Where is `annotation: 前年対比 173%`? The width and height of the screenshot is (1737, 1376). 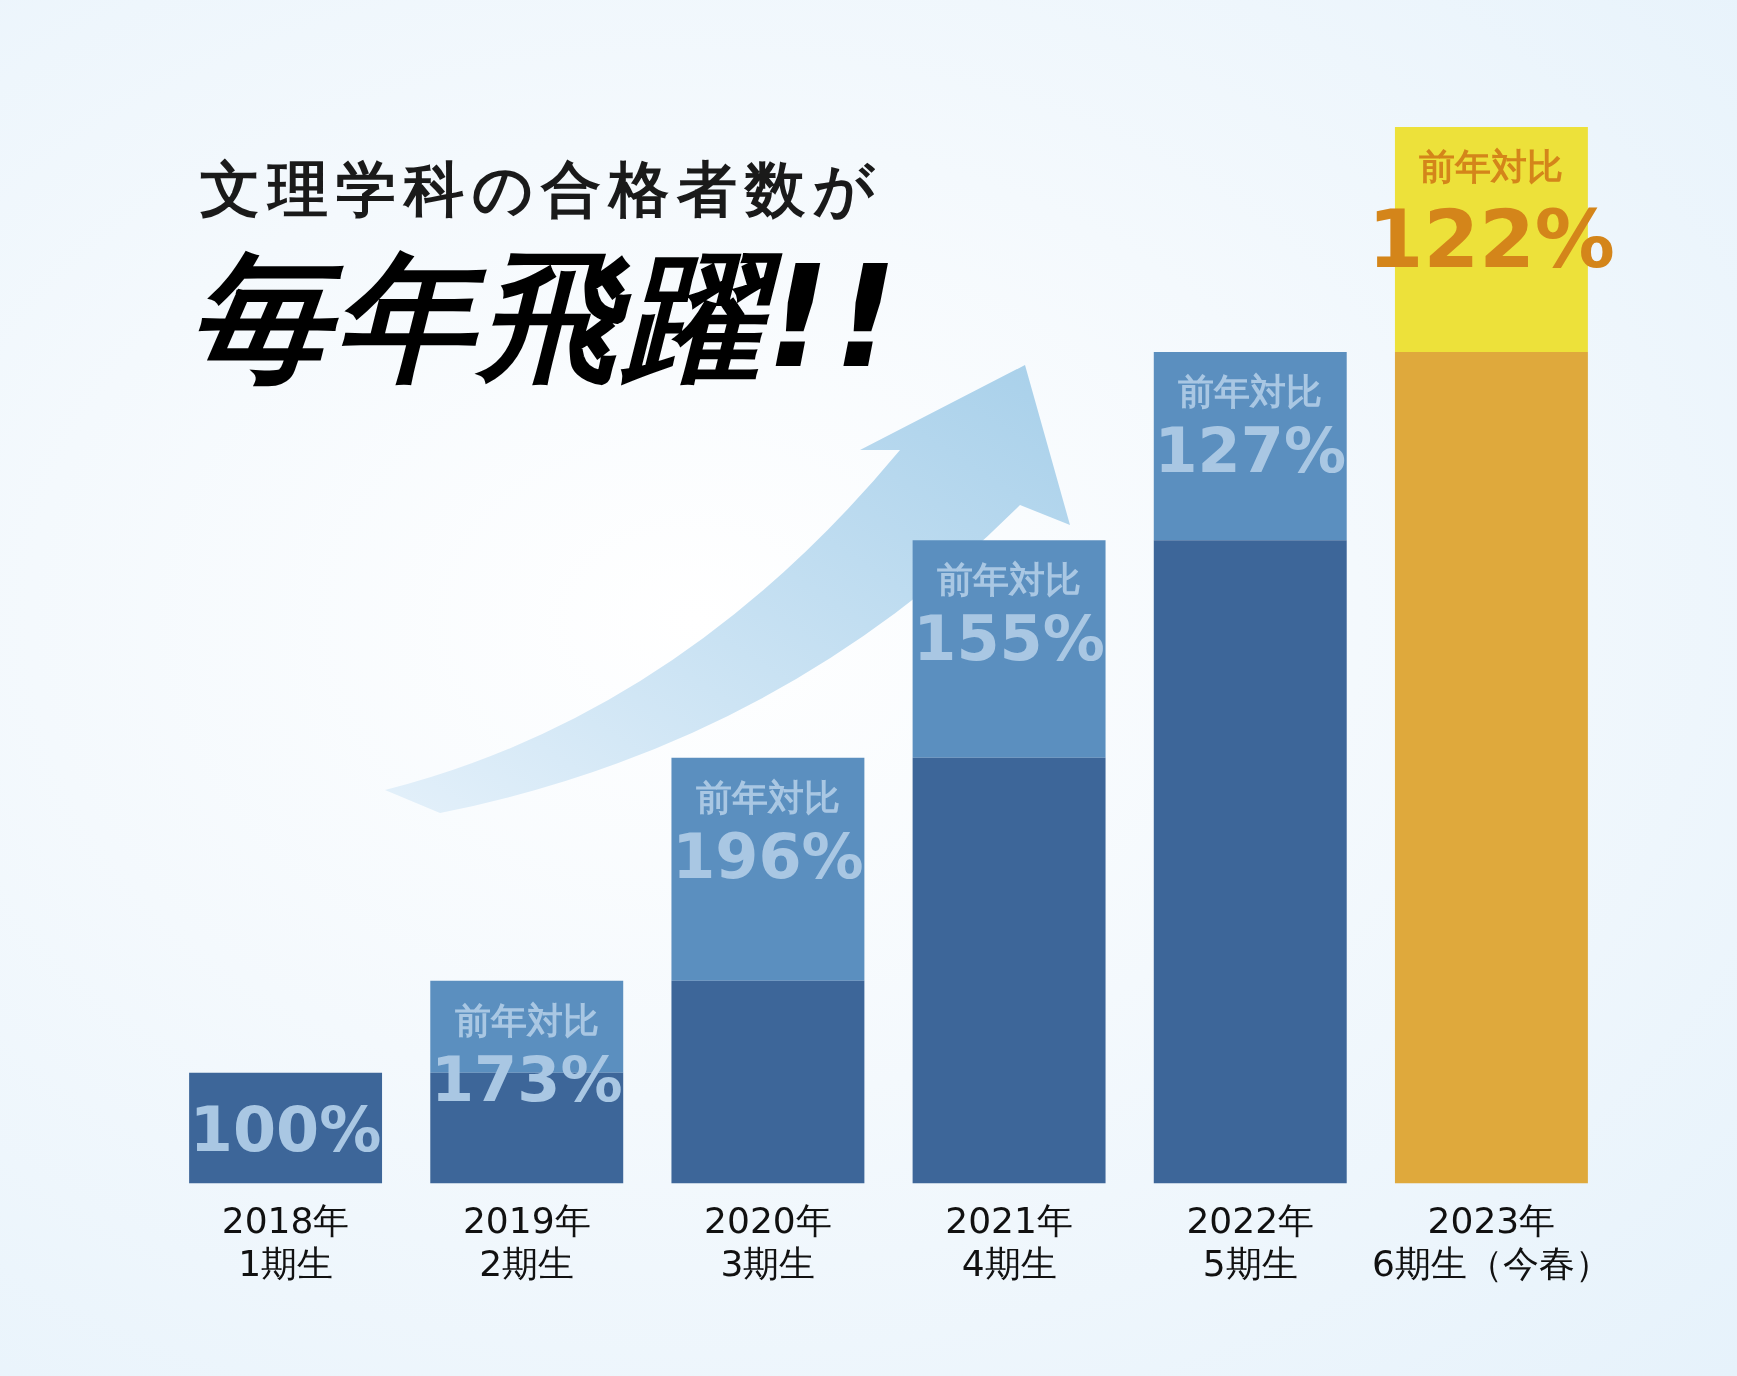
annotation: 前年対比 173% is located at coordinates (526, 1057).